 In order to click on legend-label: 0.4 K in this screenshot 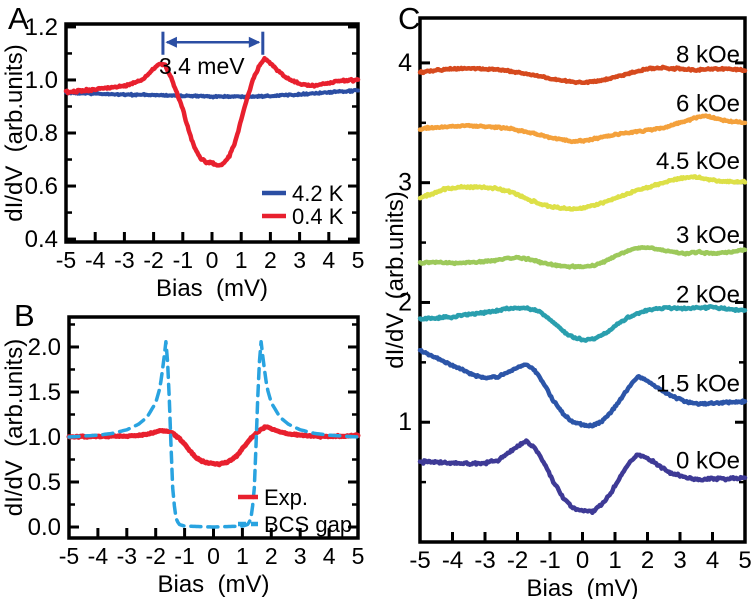, I will do `click(318, 216)`.